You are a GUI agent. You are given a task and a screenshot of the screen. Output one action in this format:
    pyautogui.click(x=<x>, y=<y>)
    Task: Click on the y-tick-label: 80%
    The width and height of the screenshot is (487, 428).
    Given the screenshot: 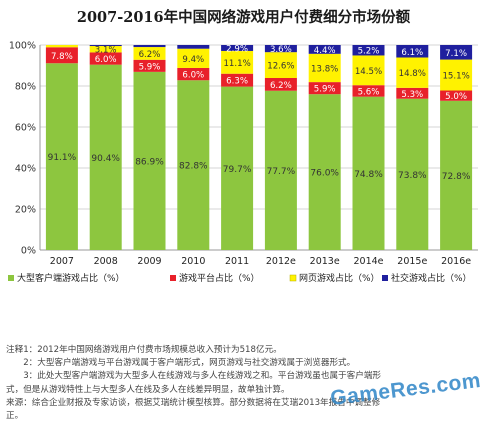 What is the action you would take?
    pyautogui.click(x=25, y=87)
    